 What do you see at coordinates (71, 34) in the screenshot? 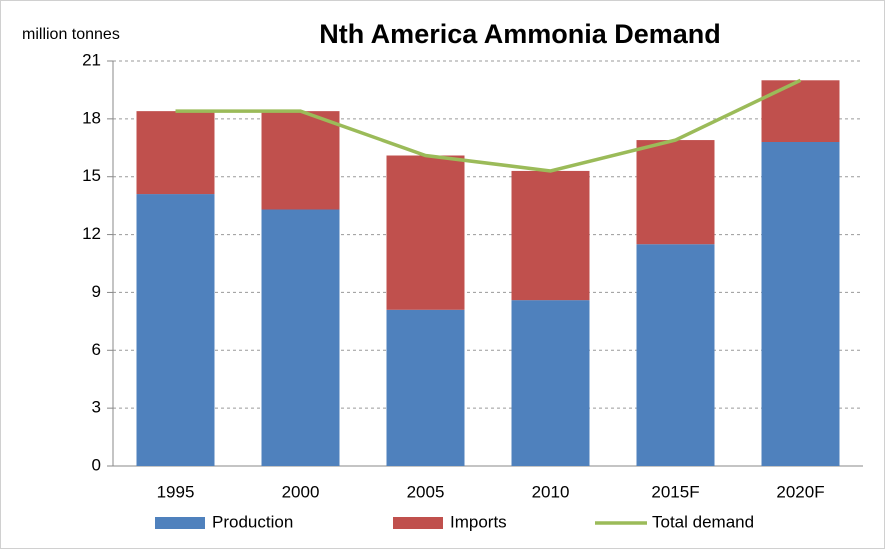
I see `y-axis-label: million tonnes` at bounding box center [71, 34].